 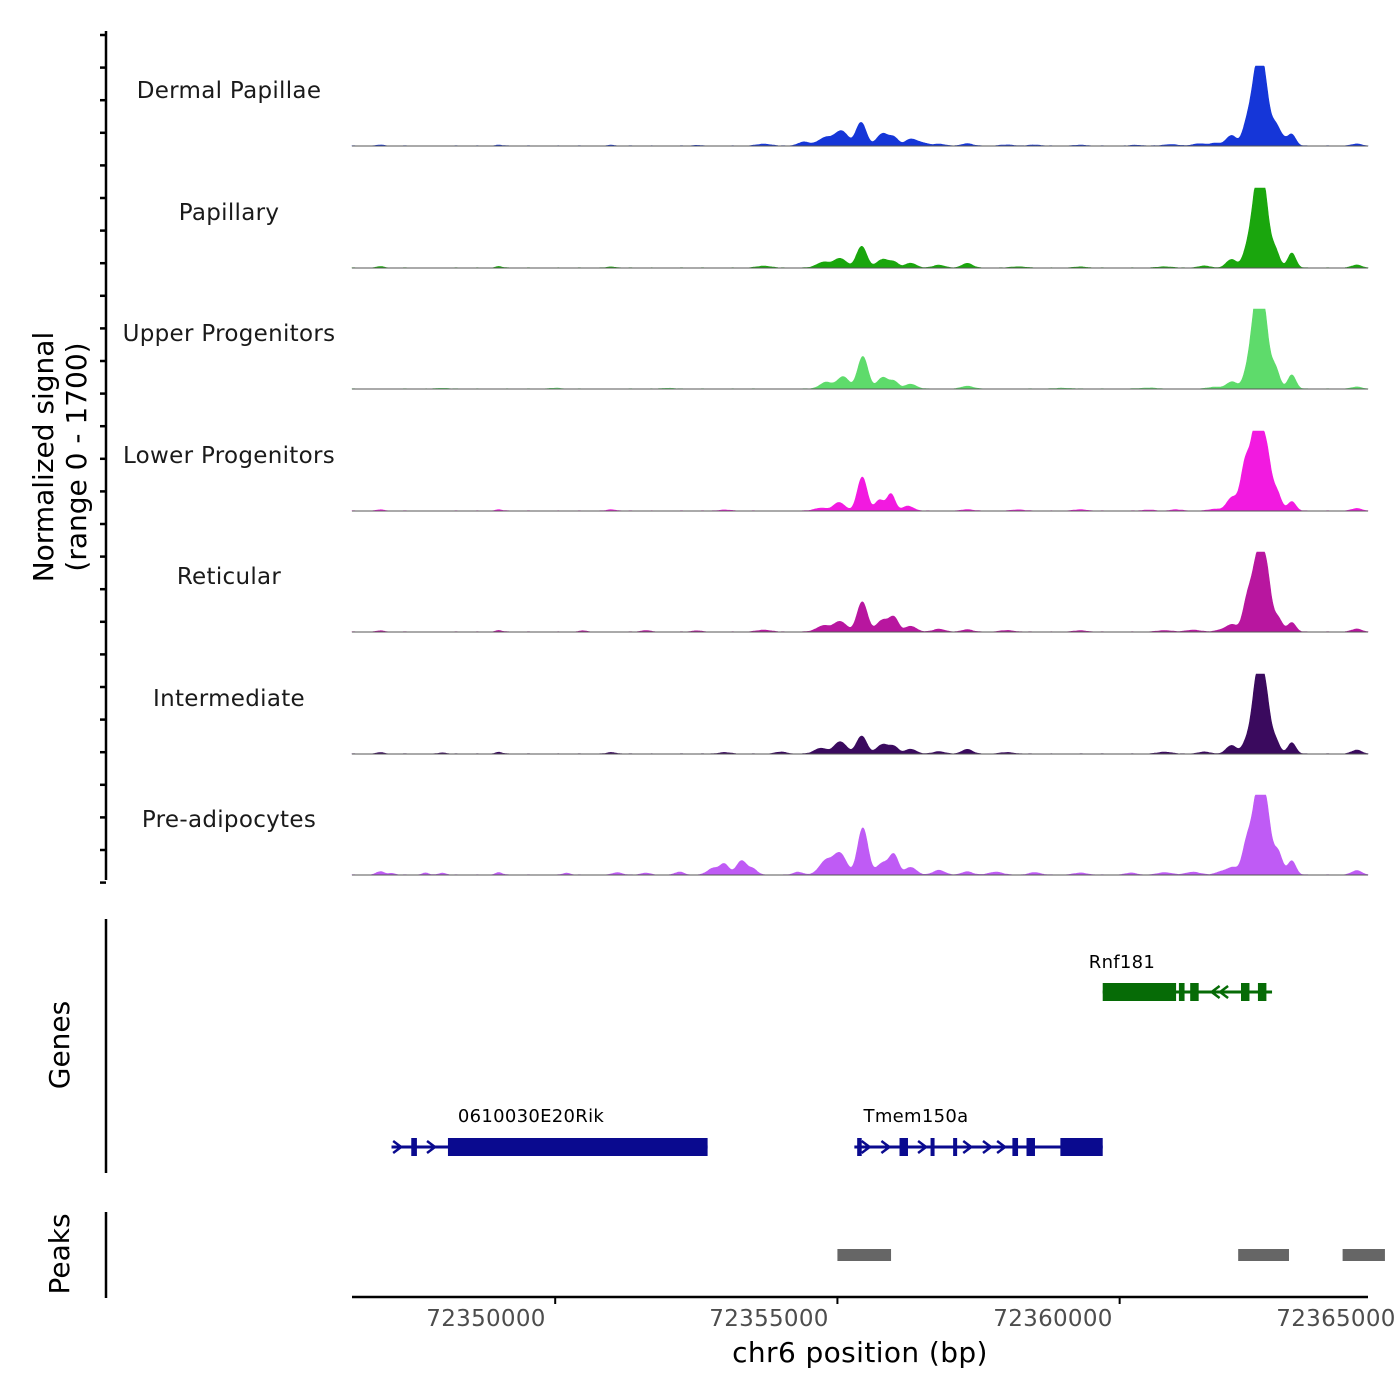 I want to click on track-label-papillary: Papillary, so click(x=229, y=213).